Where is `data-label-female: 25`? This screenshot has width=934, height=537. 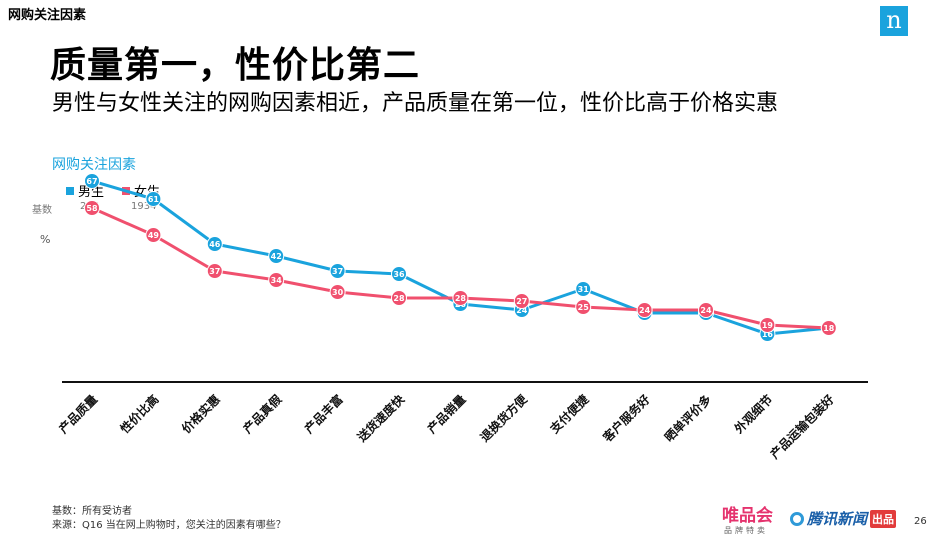 data-label-female: 25 is located at coordinates (584, 307).